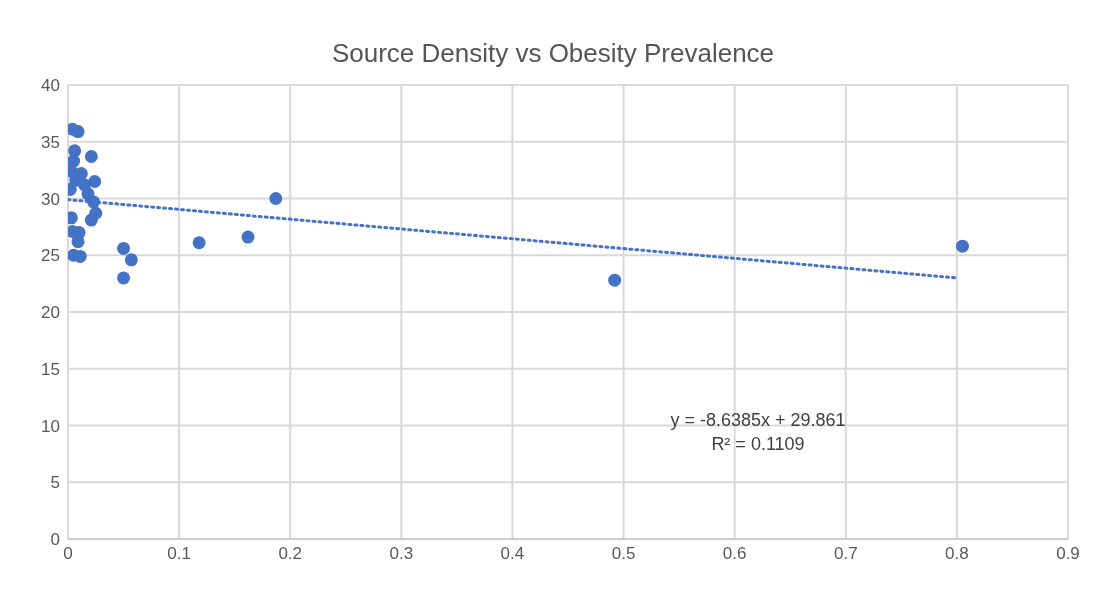 The image size is (1106, 606). I want to click on x-tick-label: 0.3, so click(401, 554).